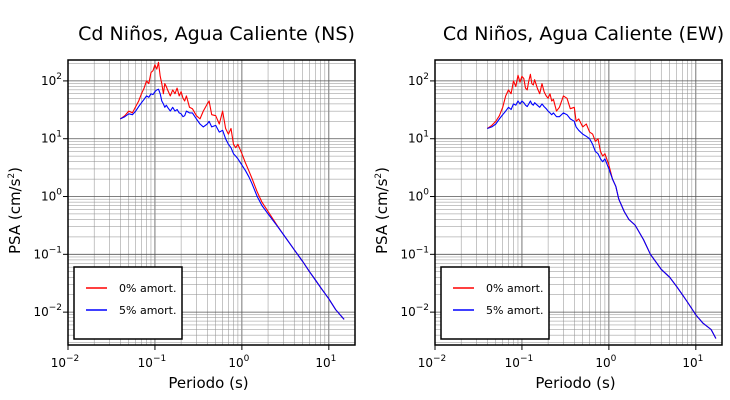 This screenshot has height=400, width=730. What do you see at coordinates (583, 34) in the screenshot?
I see `chart-title: Cd Niños, Agua Caliente (EW)` at bounding box center [583, 34].